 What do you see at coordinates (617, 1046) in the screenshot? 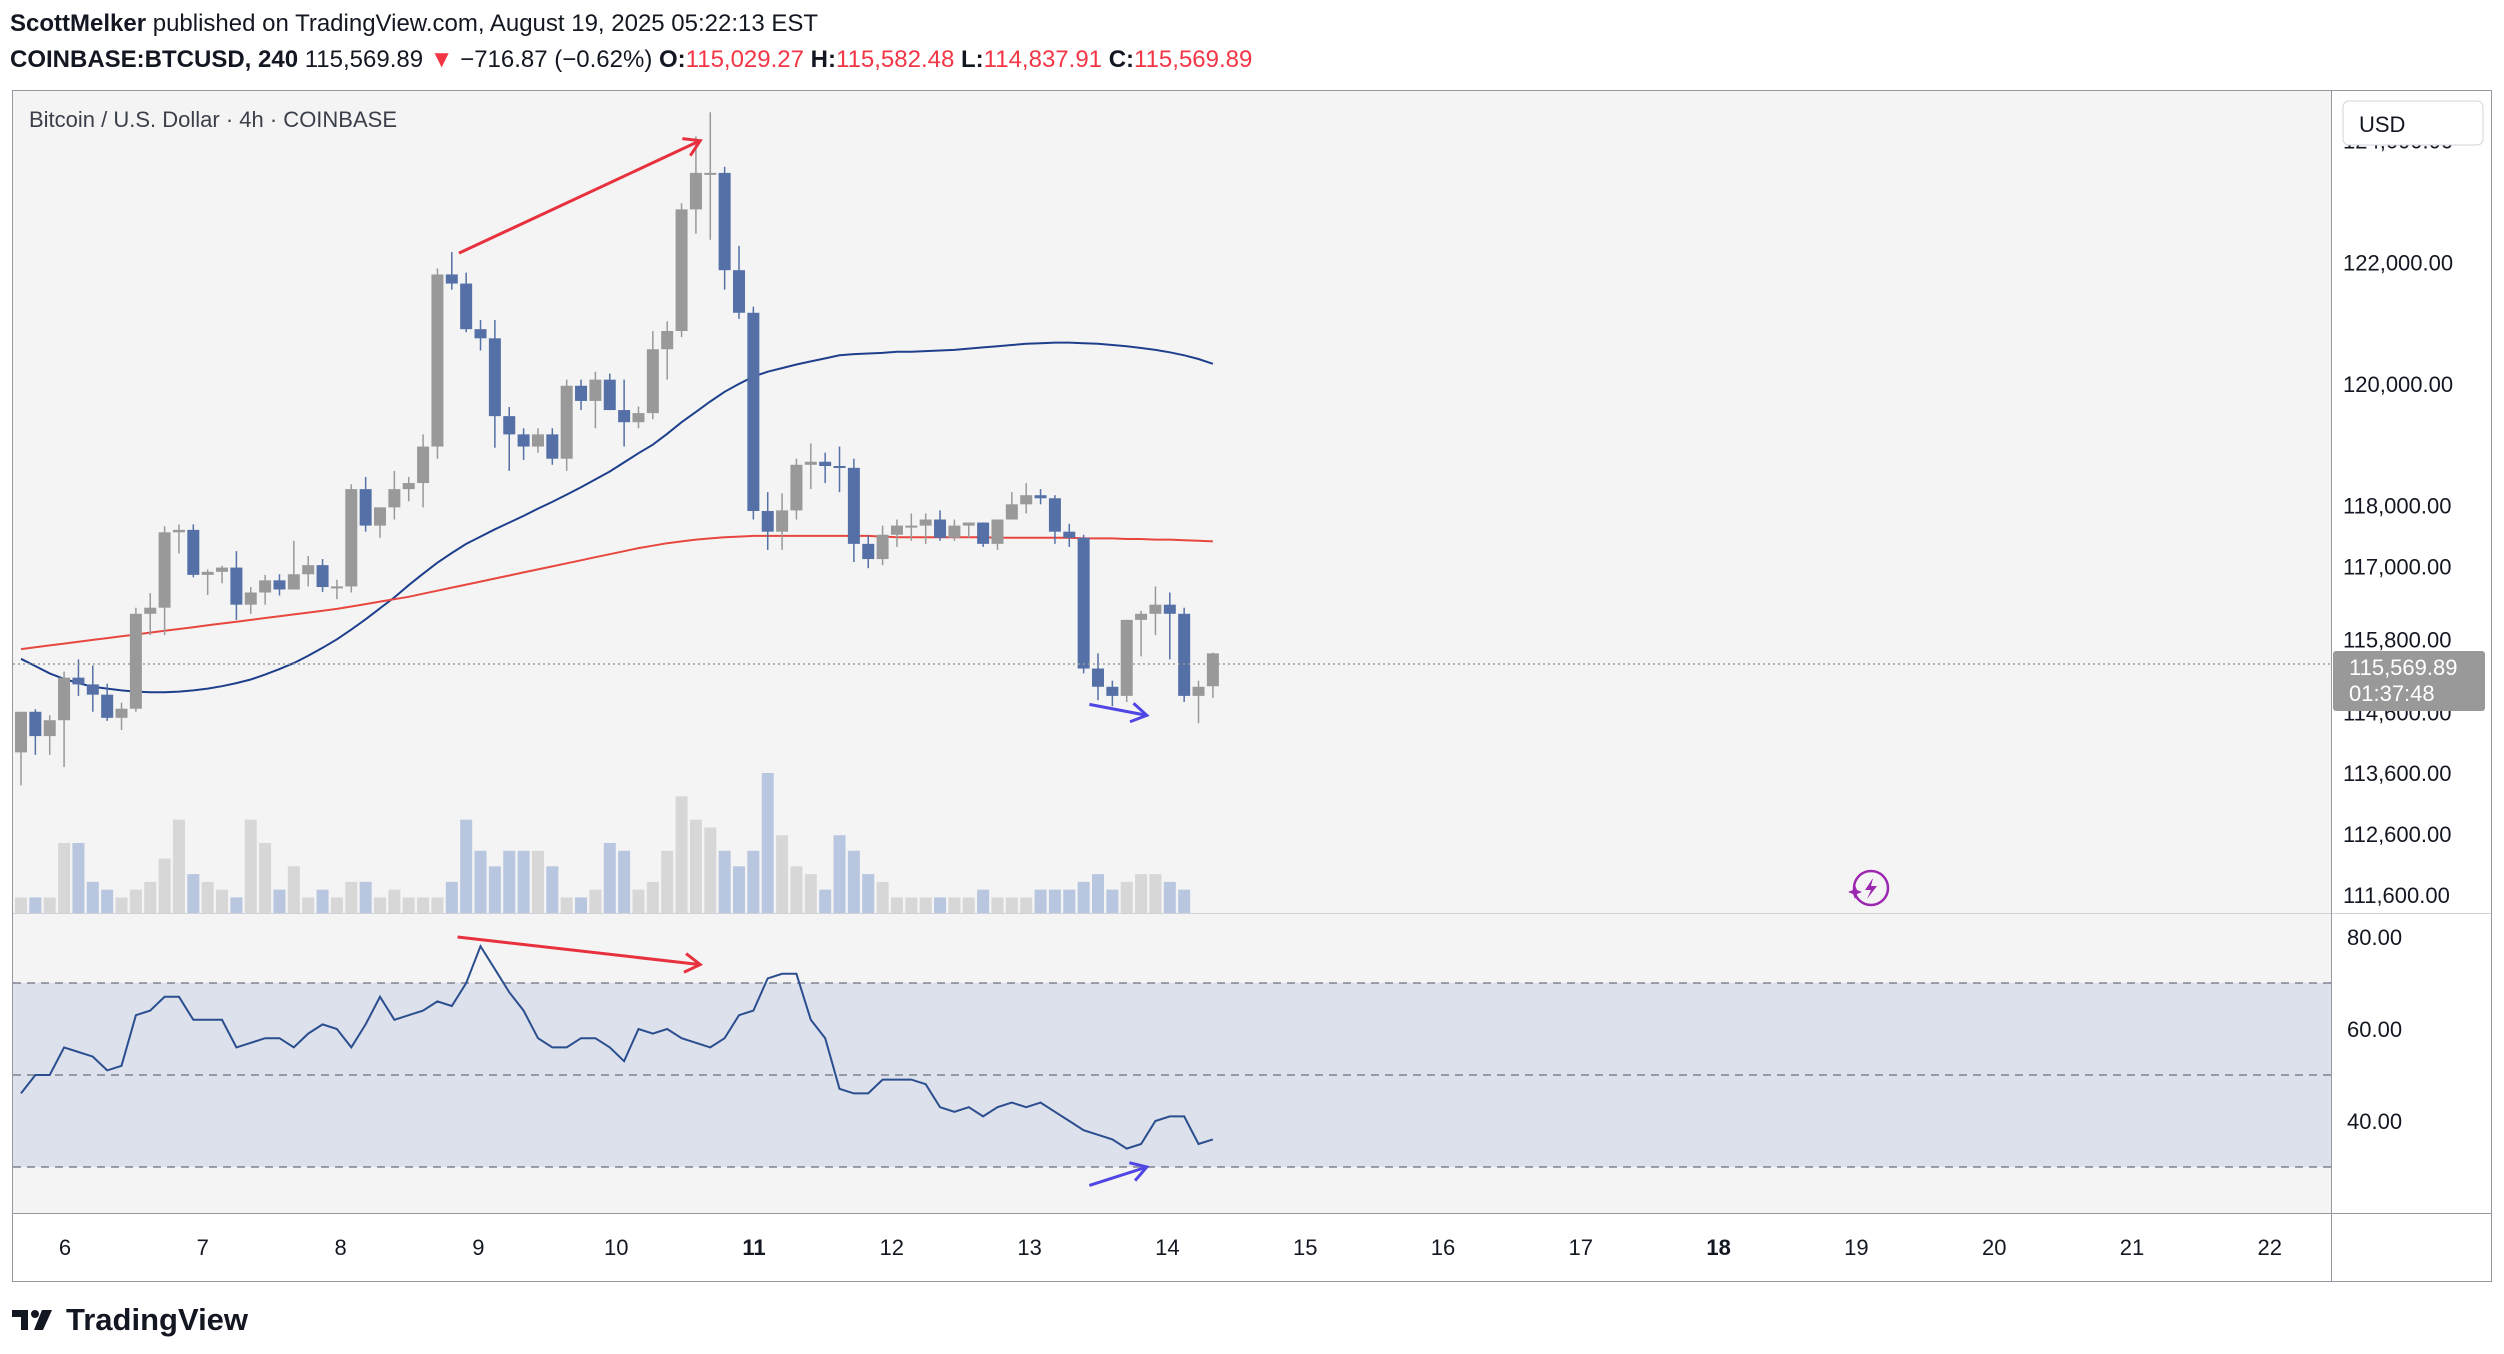
I see `rsi-line` at bounding box center [617, 1046].